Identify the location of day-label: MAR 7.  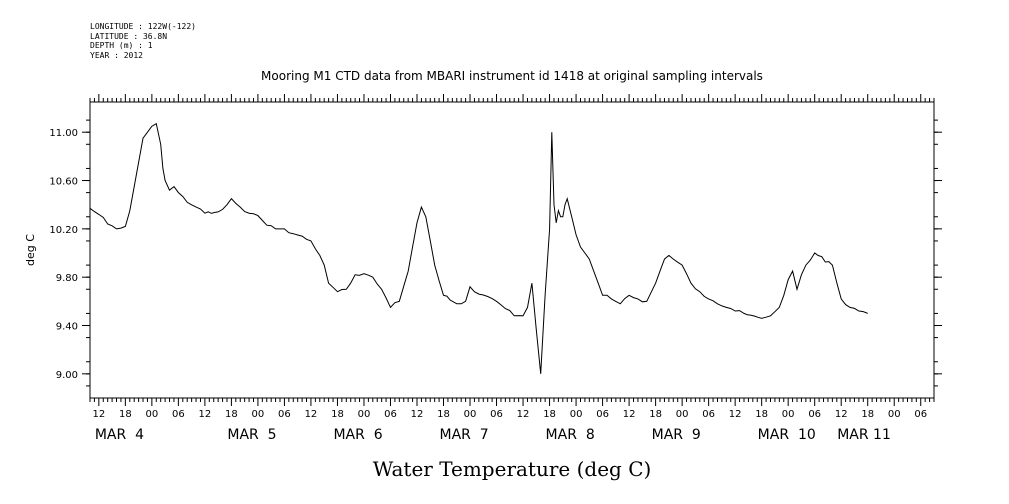
(464, 435).